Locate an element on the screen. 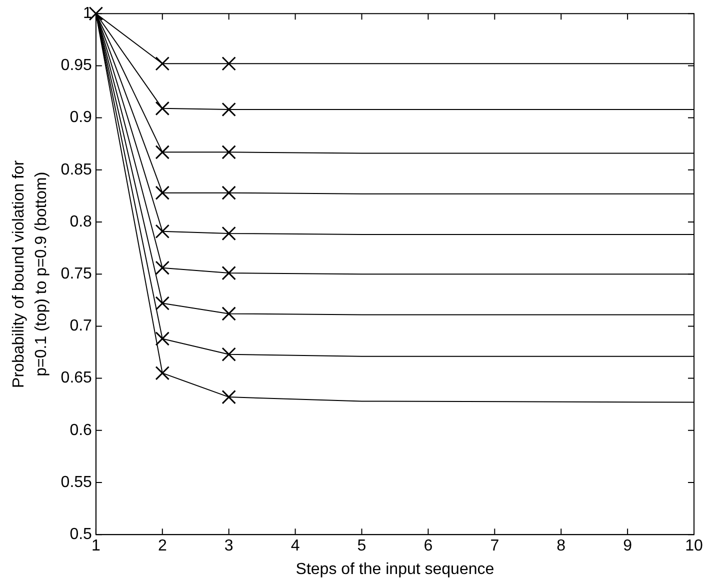 The image size is (708, 585). y-tick-label: 1 is located at coordinates (87, 13).